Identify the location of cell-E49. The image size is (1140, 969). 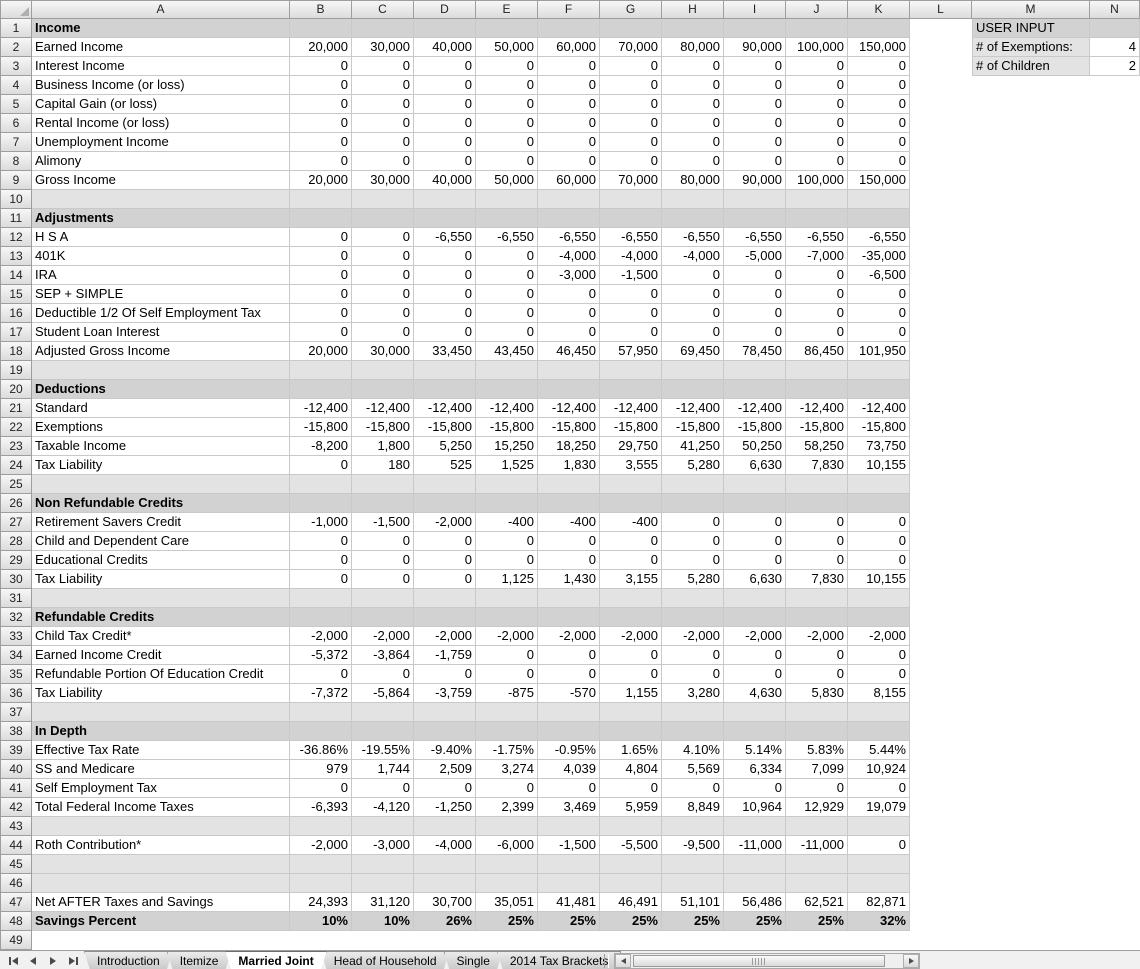
(507, 940).